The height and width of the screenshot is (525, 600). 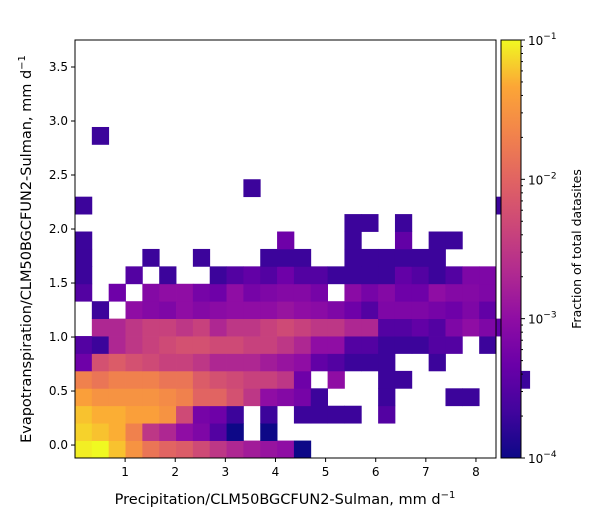 What do you see at coordinates (542, 179) in the screenshot?
I see `colorbar-tick-label: 10⁻²` at bounding box center [542, 179].